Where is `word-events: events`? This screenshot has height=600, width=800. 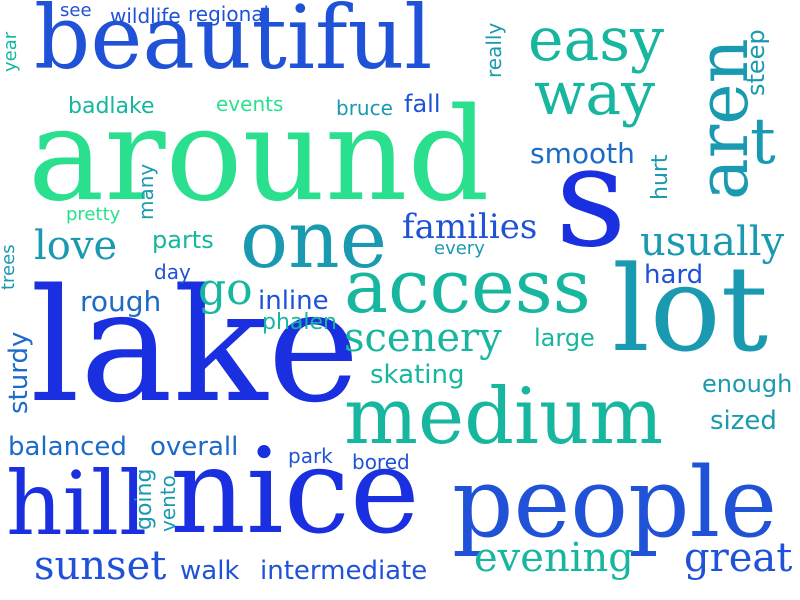
word-events: events is located at coordinates (250, 104).